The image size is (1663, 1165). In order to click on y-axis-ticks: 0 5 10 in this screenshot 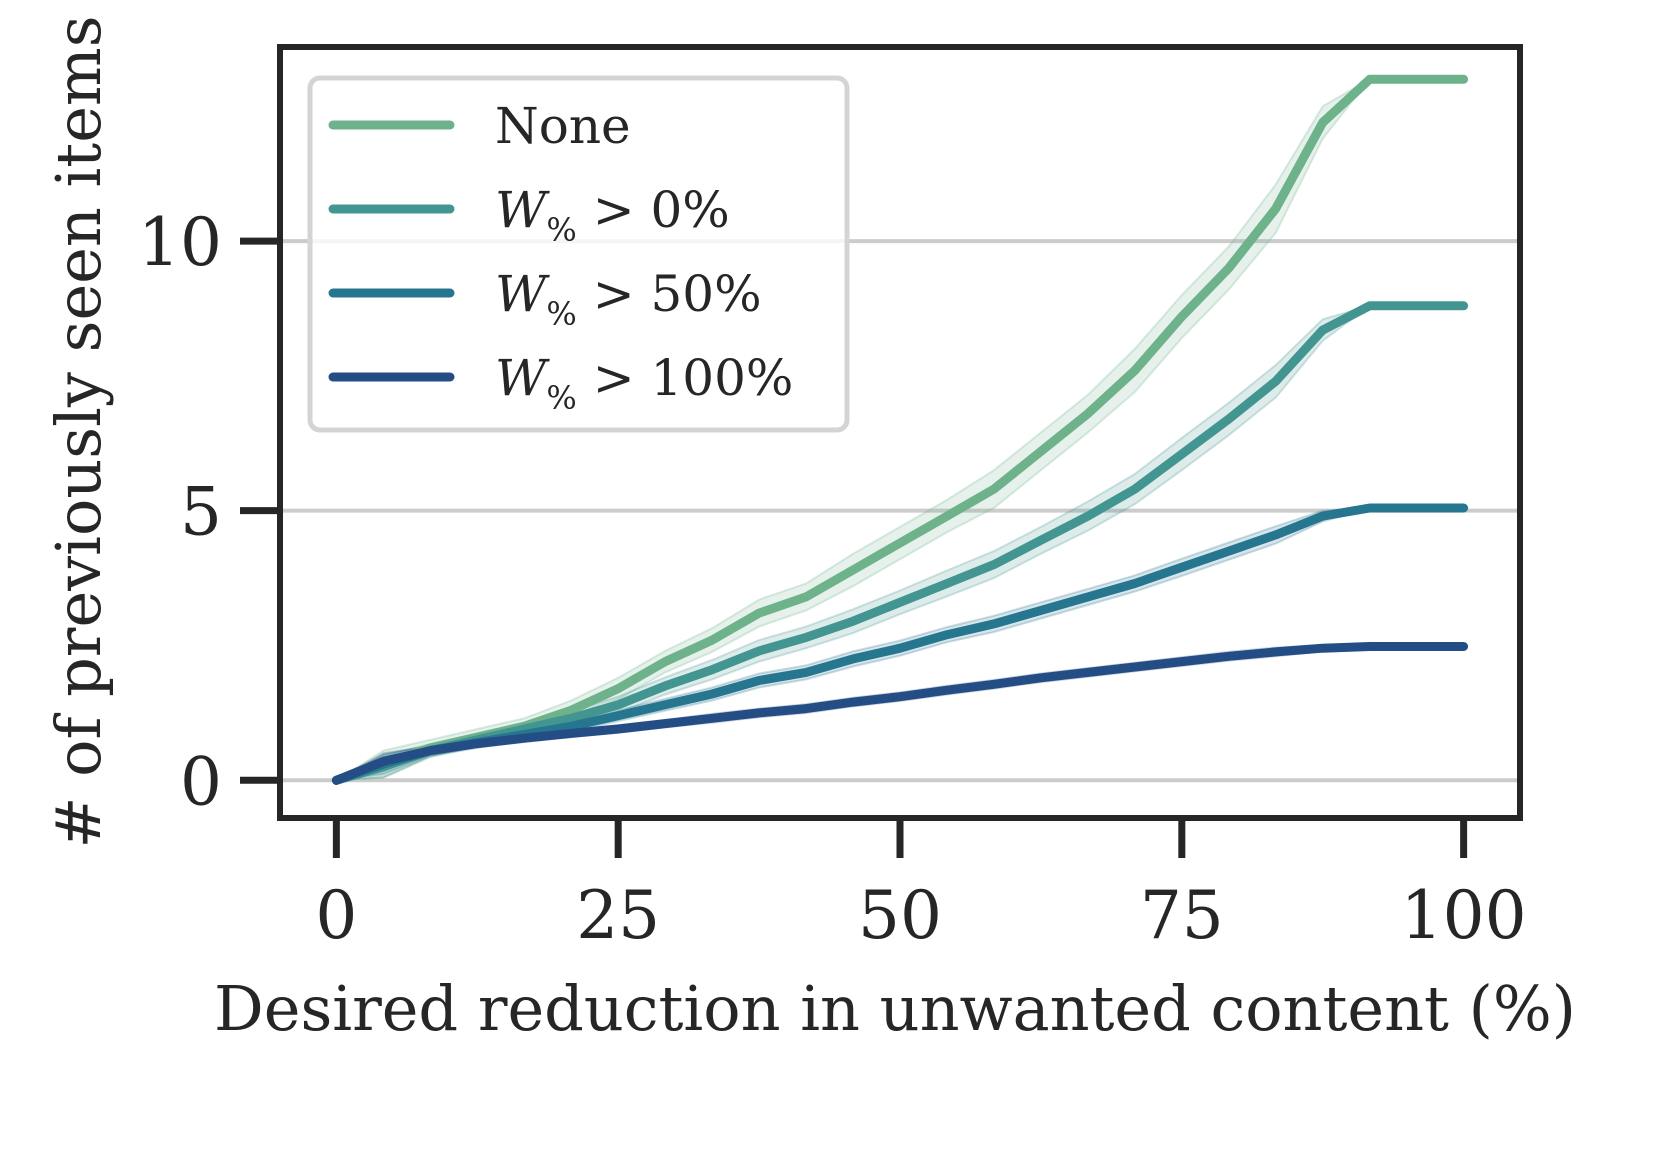, I will do `click(209, 512)`.